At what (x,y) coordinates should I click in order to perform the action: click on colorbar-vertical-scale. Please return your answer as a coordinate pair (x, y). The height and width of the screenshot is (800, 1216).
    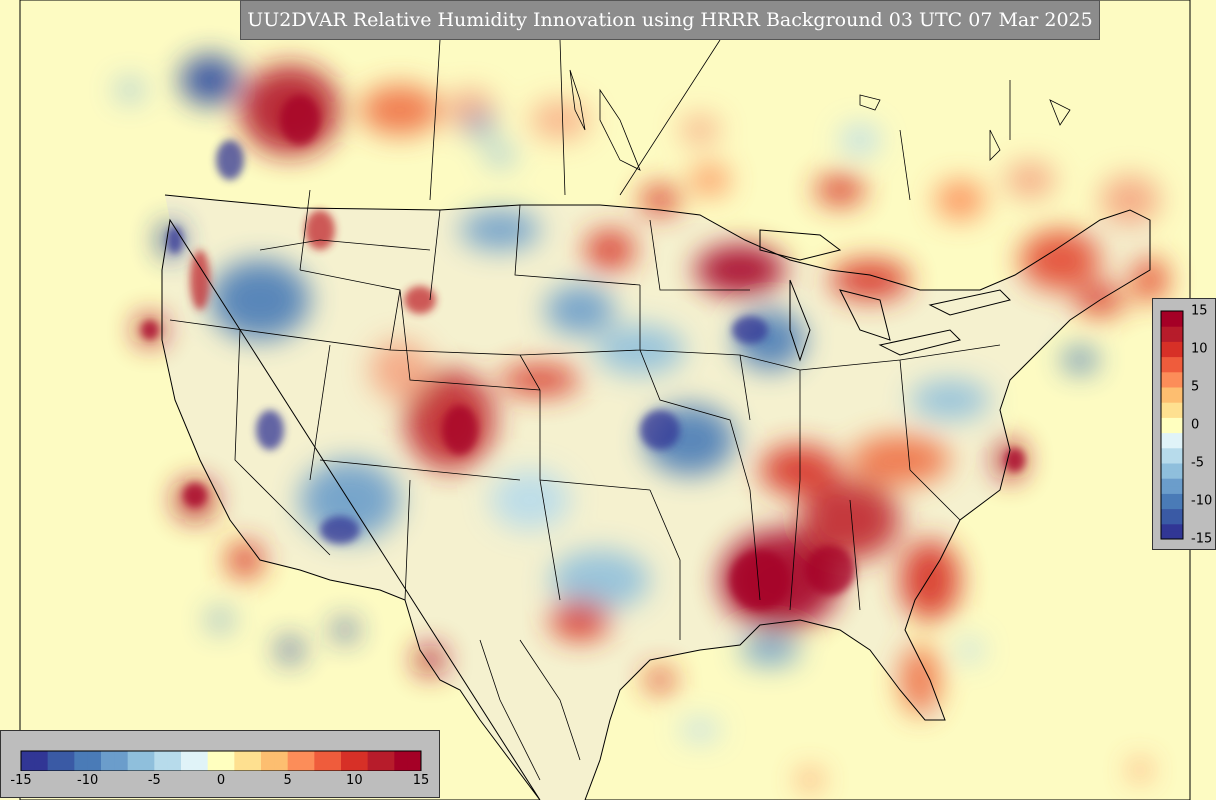
    Looking at the image, I should click on (1172, 425).